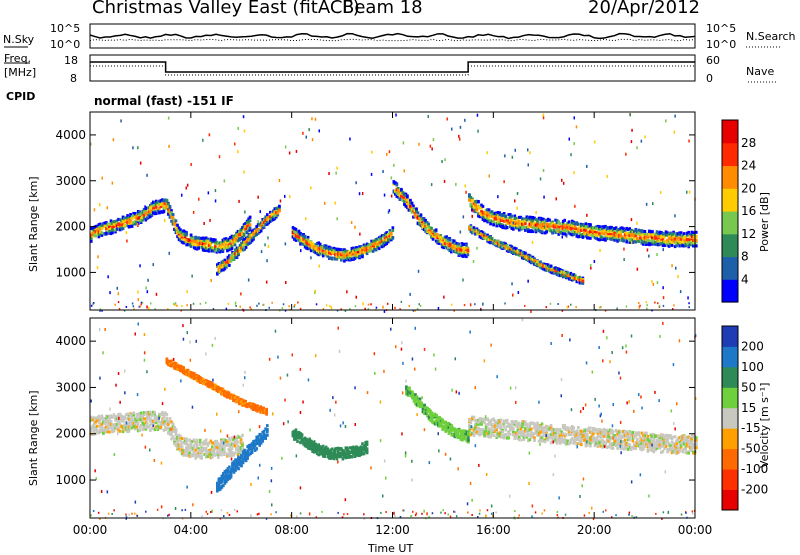 This screenshot has height=555, width=800. Describe the element at coordinates (70, 272) in the screenshot. I see `power-ytick-label: 1000` at that location.